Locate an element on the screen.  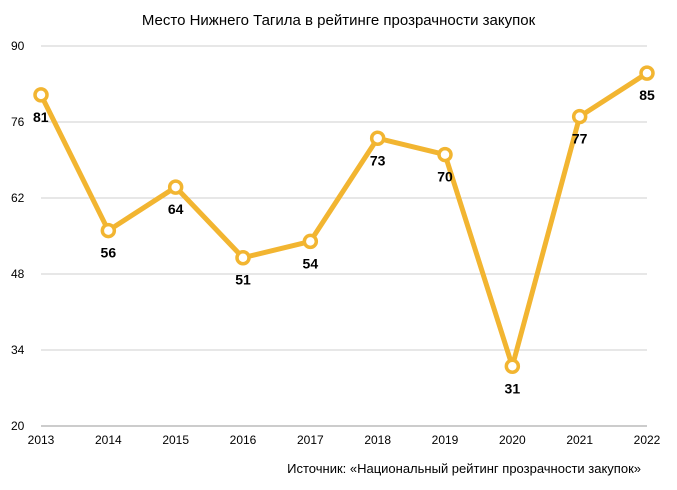
data-label: 81 is located at coordinates (41, 117).